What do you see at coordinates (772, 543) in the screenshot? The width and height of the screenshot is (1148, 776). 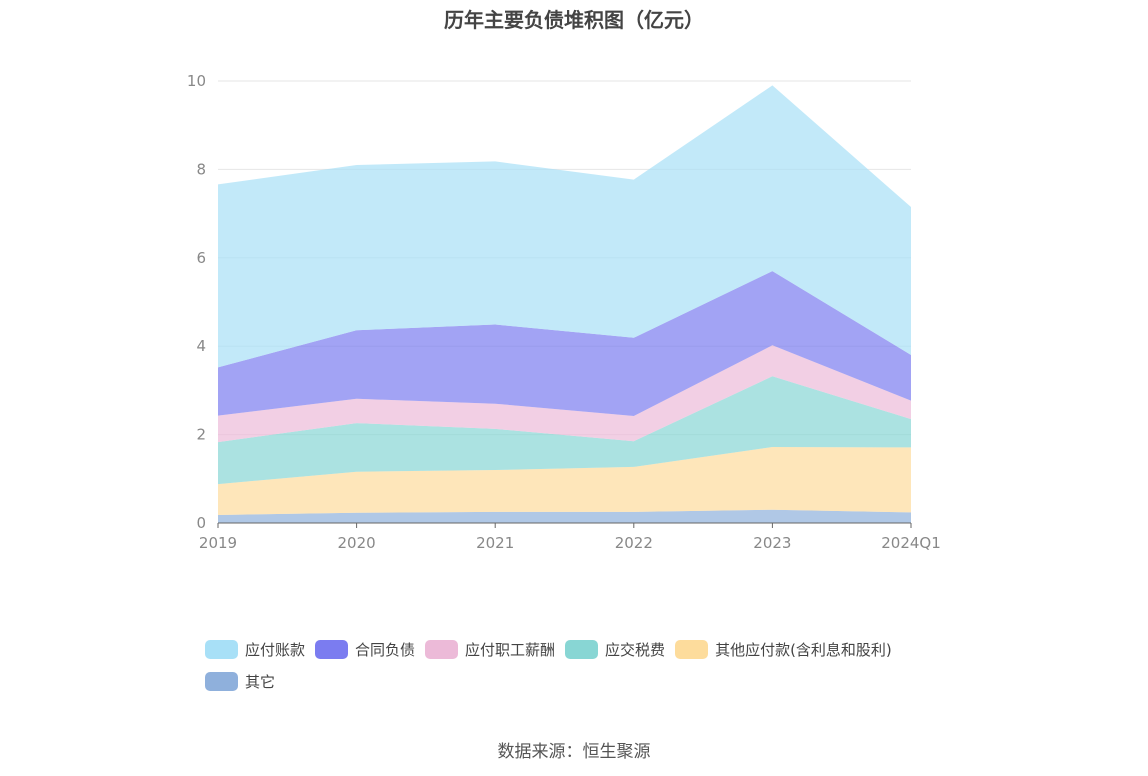 I see `x-tick-label: 2023` at bounding box center [772, 543].